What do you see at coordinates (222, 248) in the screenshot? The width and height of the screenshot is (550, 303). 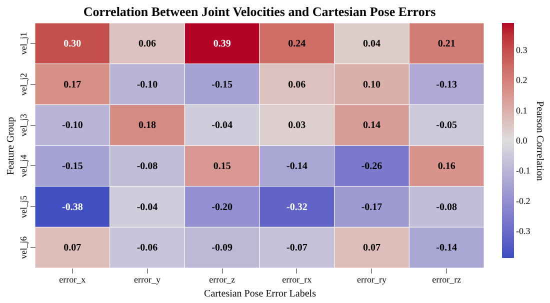 I see `data-label: -0.09` at bounding box center [222, 248].